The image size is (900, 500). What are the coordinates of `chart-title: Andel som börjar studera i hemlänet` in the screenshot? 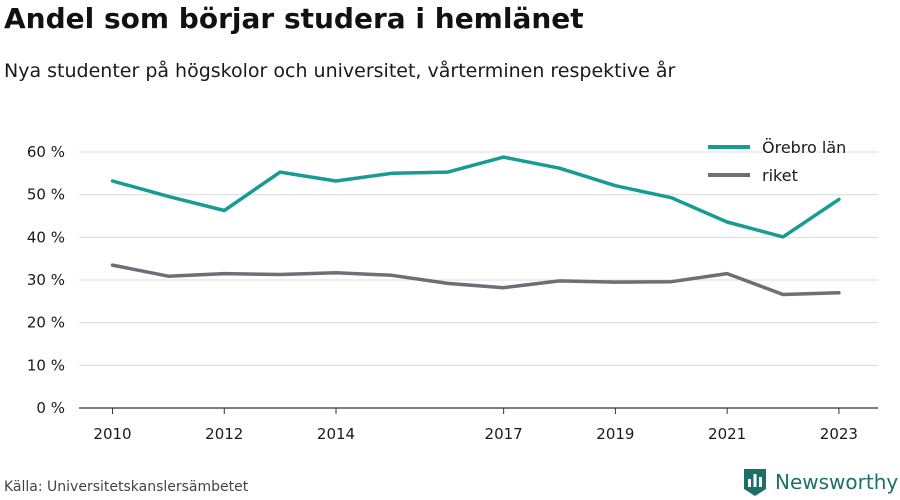 It's located at (294, 18).